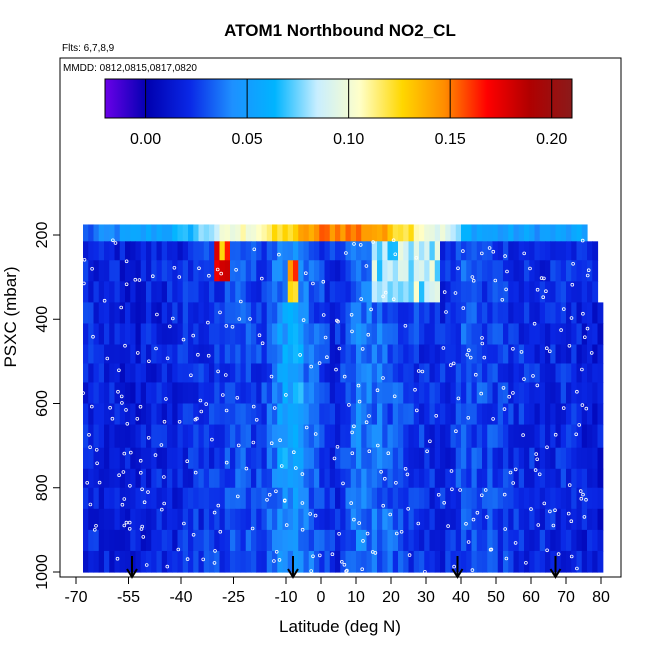  I want to click on x-tick-label: -55, so click(128, 597).